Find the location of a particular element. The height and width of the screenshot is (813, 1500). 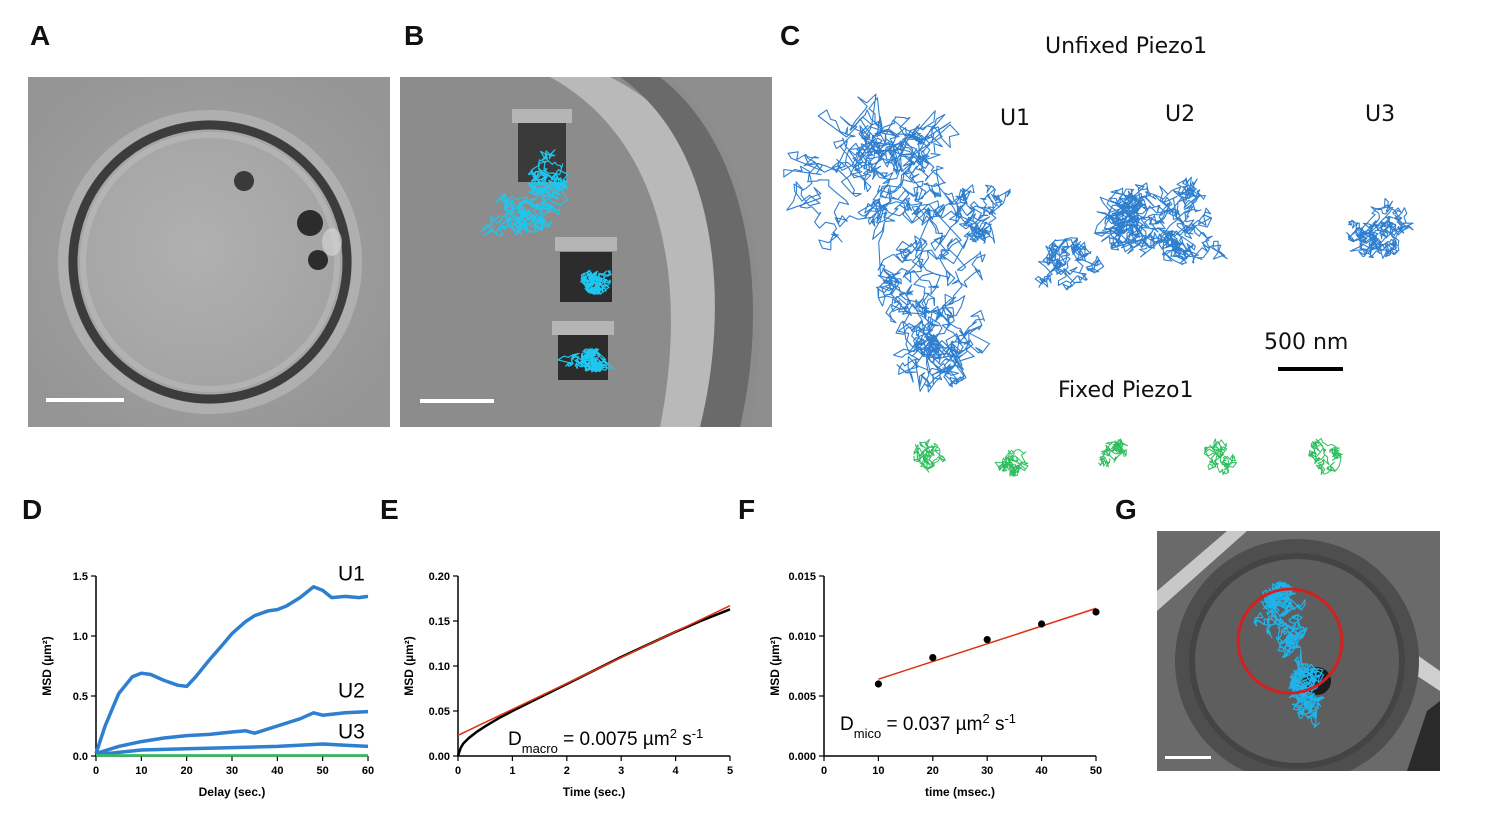

track-label-u3: U3 is located at coordinates (1380, 114).